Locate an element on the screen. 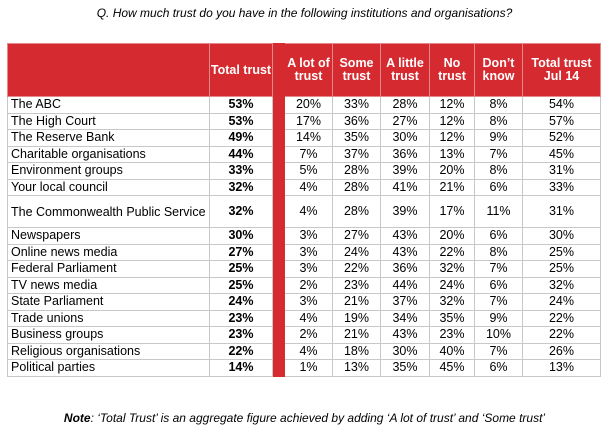  table-row: Political parties 14% 1% 13% 35% 45% 6% 13% is located at coordinates (304, 368).